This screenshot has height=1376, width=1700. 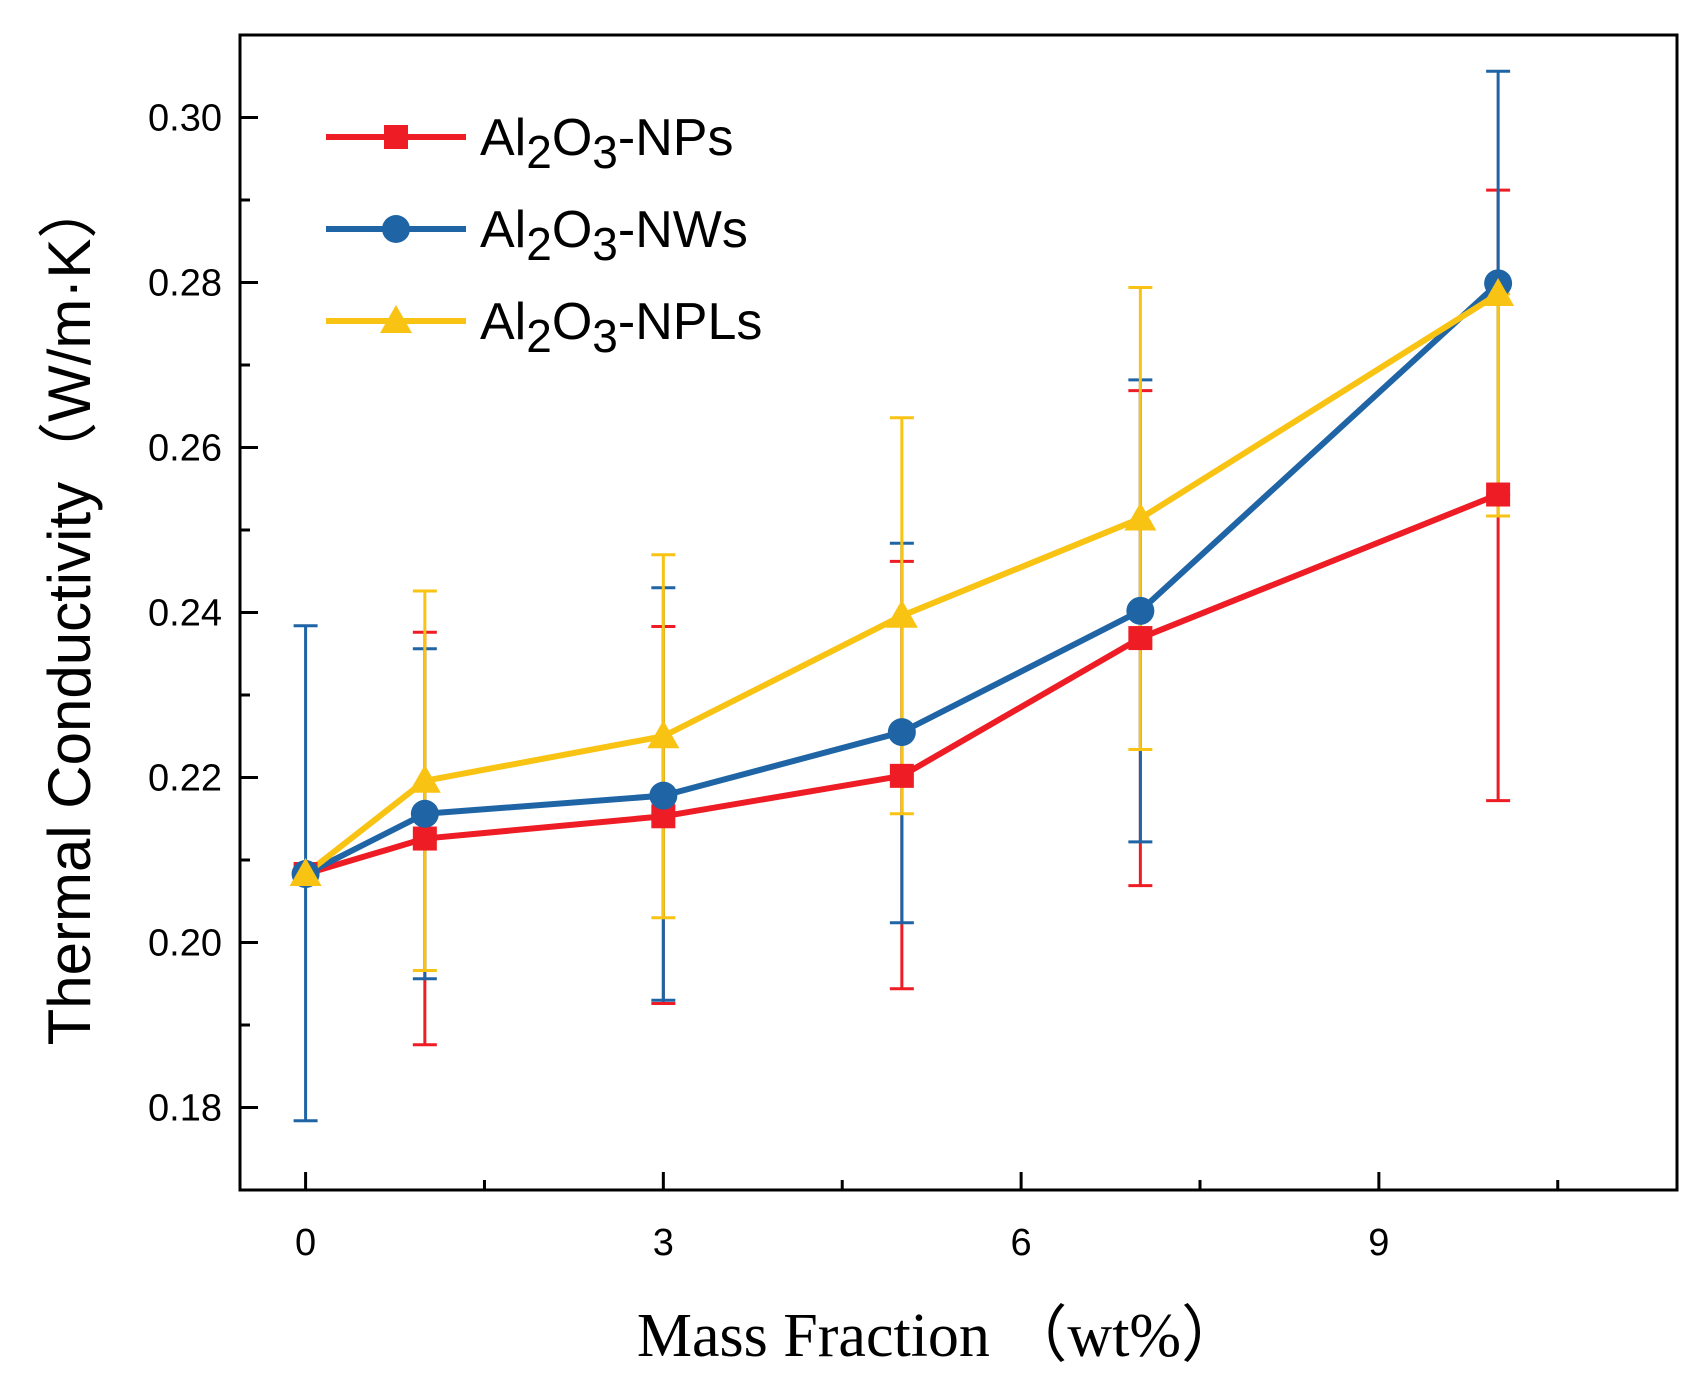 What do you see at coordinates (185, 944) in the screenshot?
I see `y-tick-label: 0.20` at bounding box center [185, 944].